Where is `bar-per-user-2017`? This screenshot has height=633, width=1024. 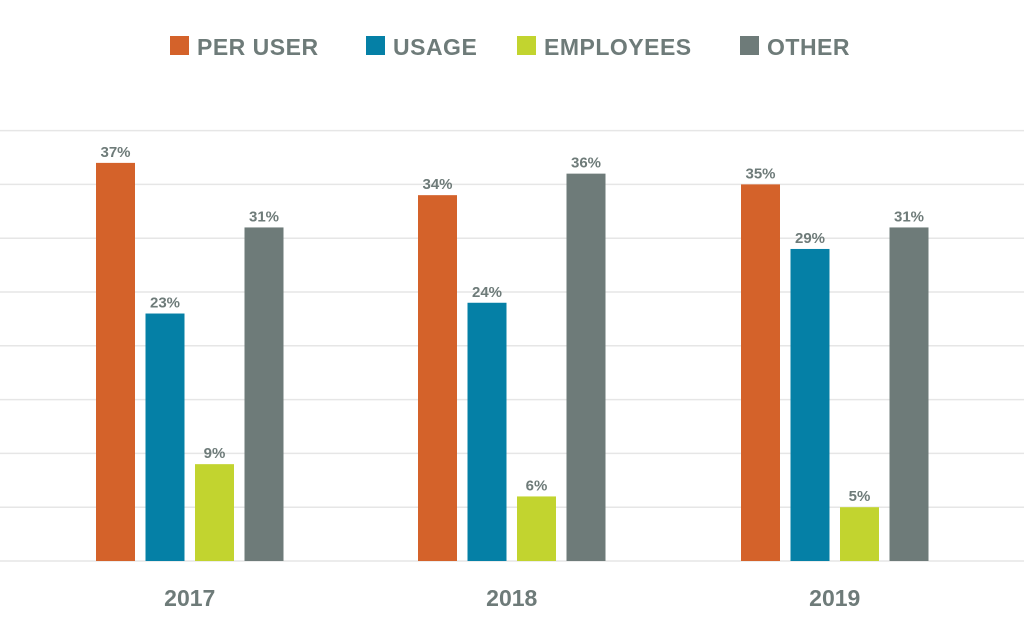 bar-per-user-2017 is located at coordinates (115, 361).